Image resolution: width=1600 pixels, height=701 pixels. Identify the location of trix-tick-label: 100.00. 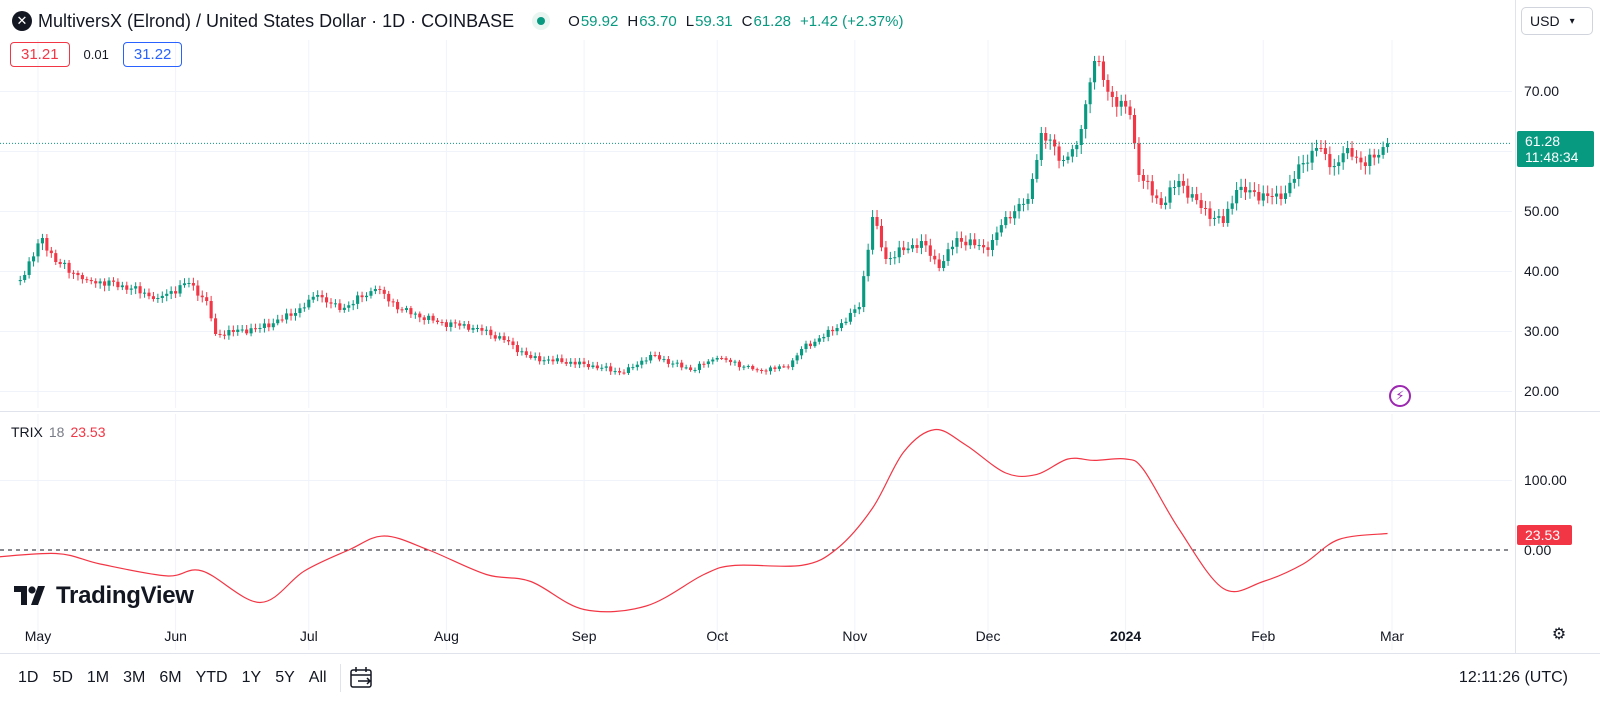
(1545, 480).